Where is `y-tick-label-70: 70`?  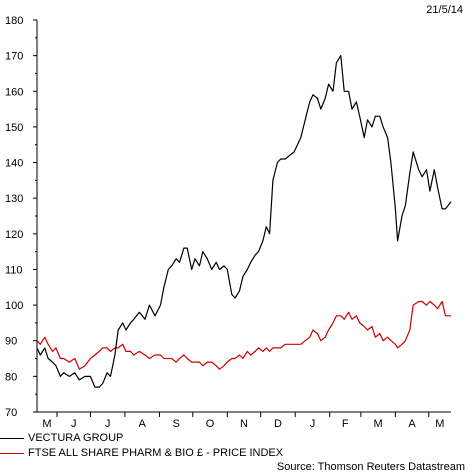
y-tick-label-70: 70 is located at coordinates (11, 413).